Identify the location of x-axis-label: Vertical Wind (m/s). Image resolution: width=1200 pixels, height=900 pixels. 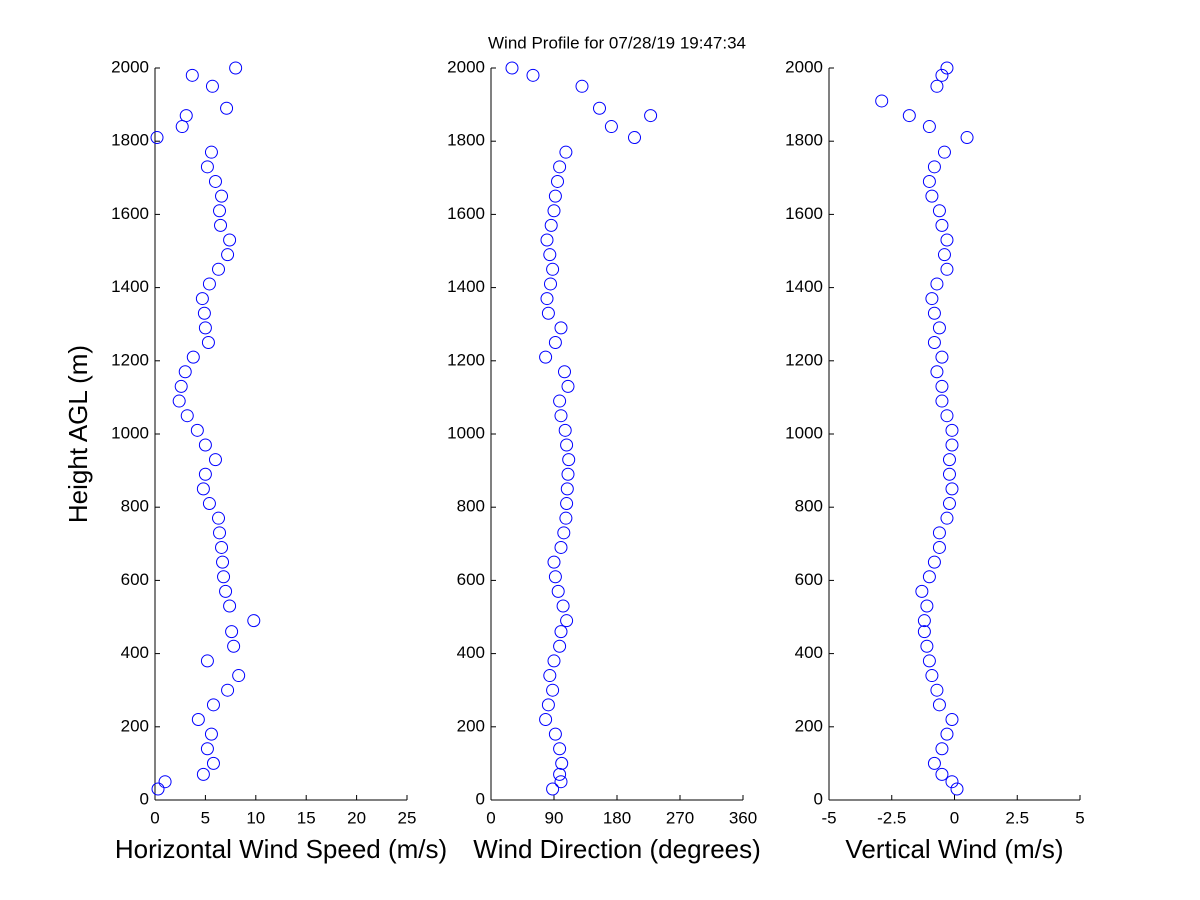
(954, 849).